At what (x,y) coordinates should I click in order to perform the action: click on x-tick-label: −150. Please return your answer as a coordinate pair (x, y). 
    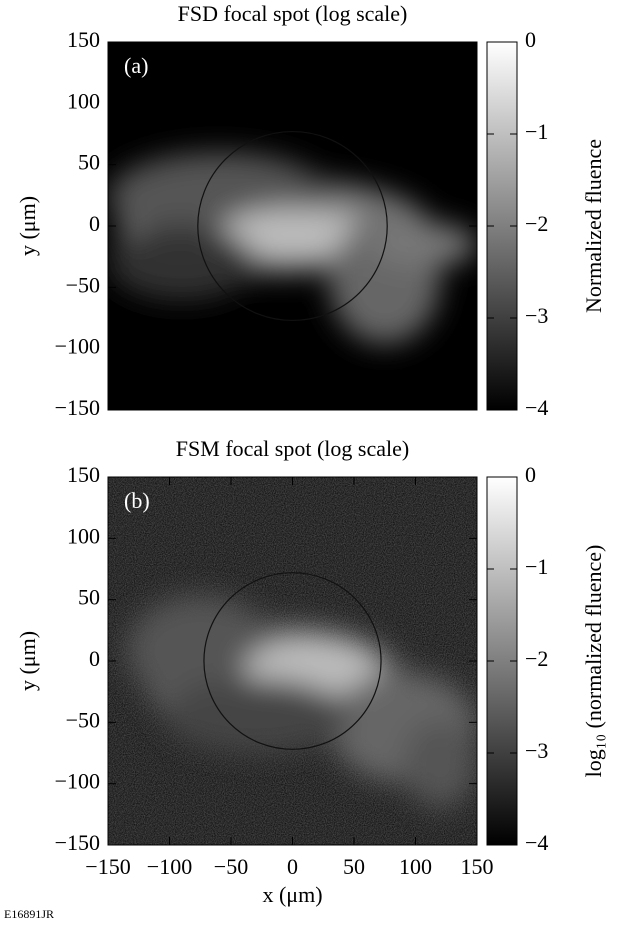
    Looking at the image, I should click on (107, 866).